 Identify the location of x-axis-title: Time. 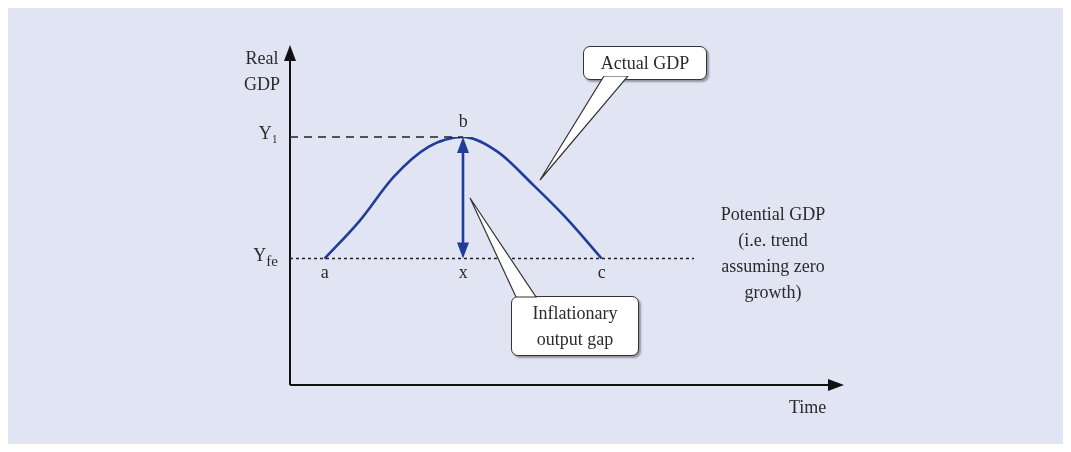
(808, 407).